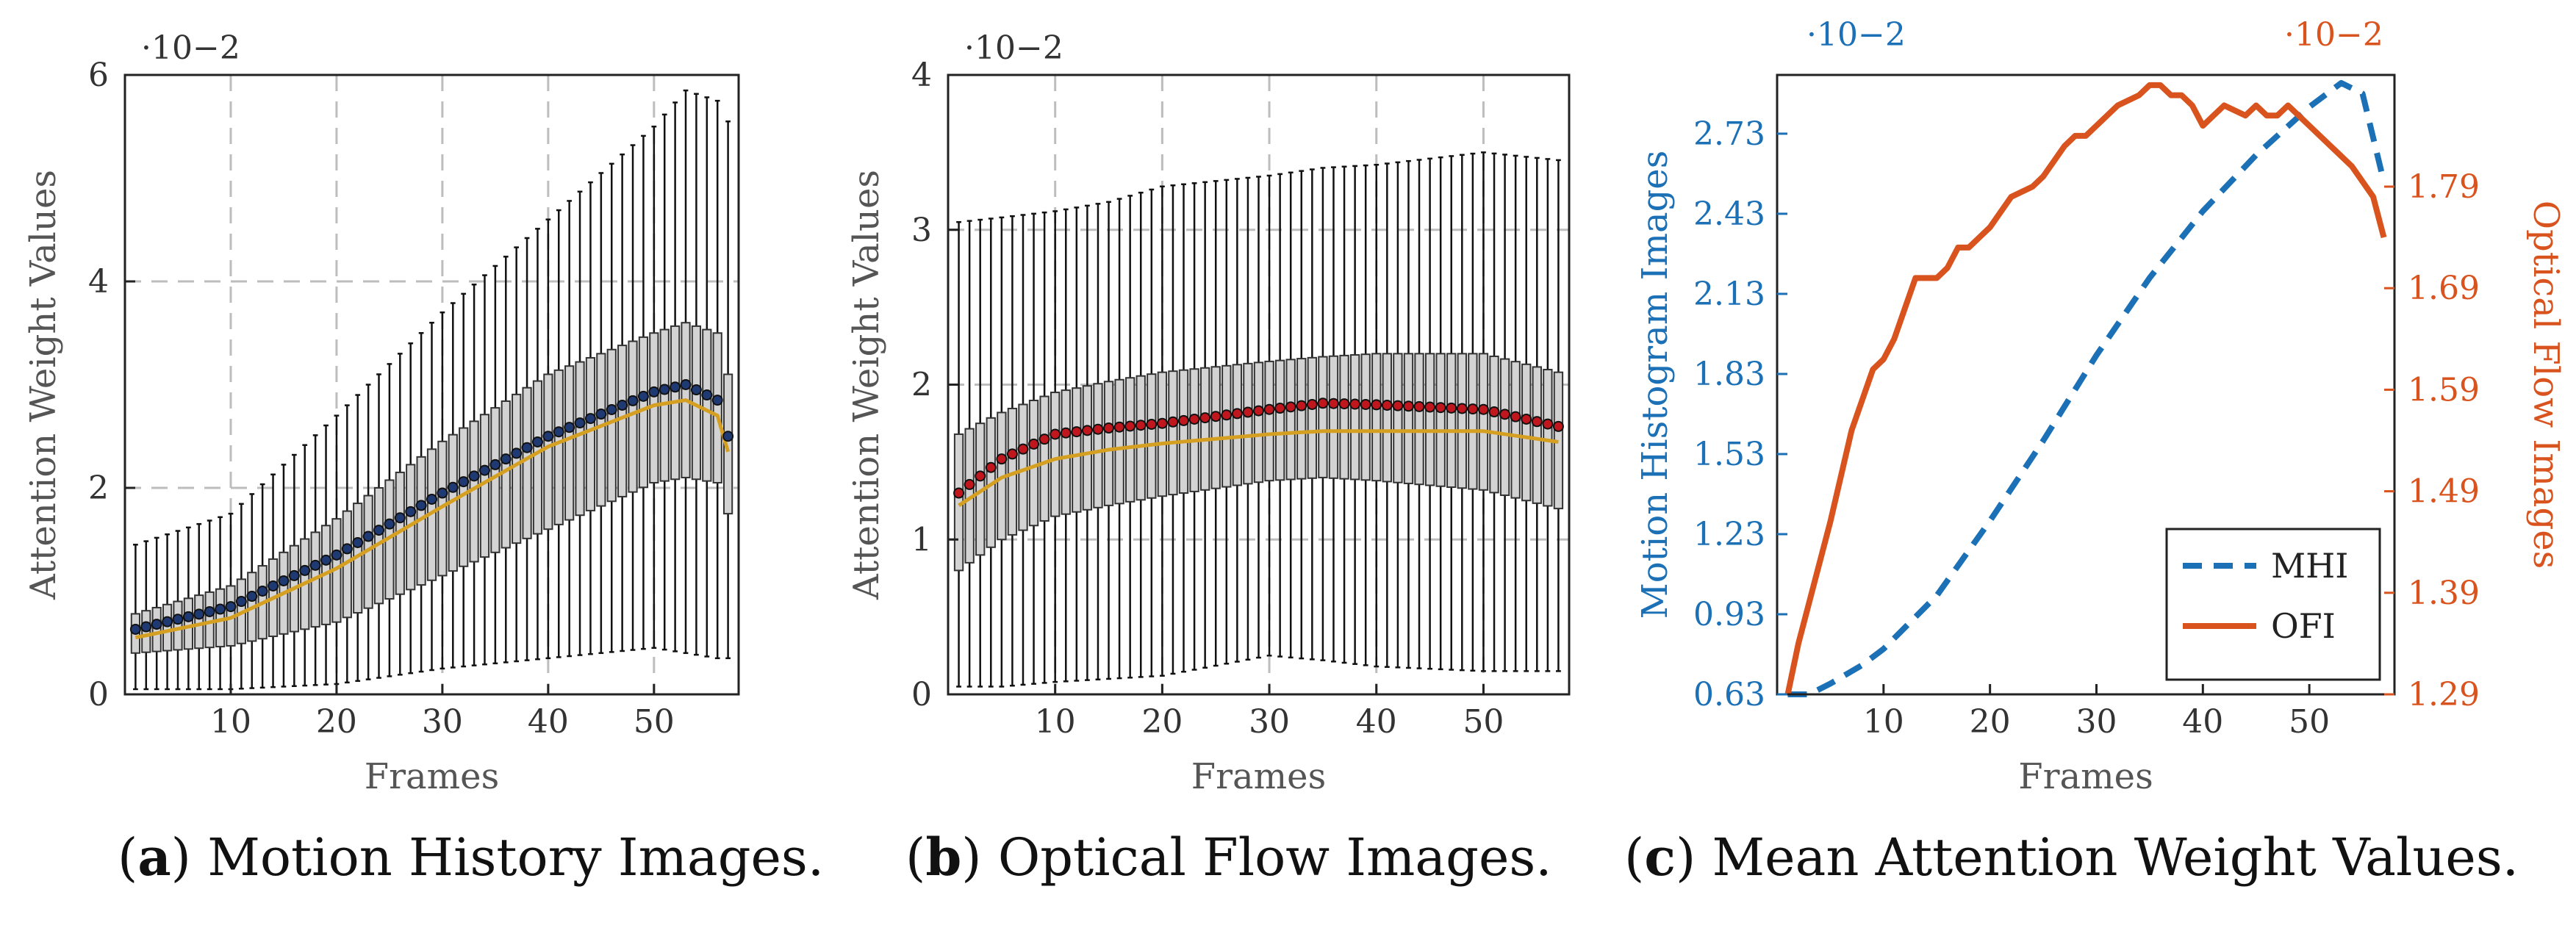  I want to click on y-left-tick-label: 2.43, so click(1729, 214).